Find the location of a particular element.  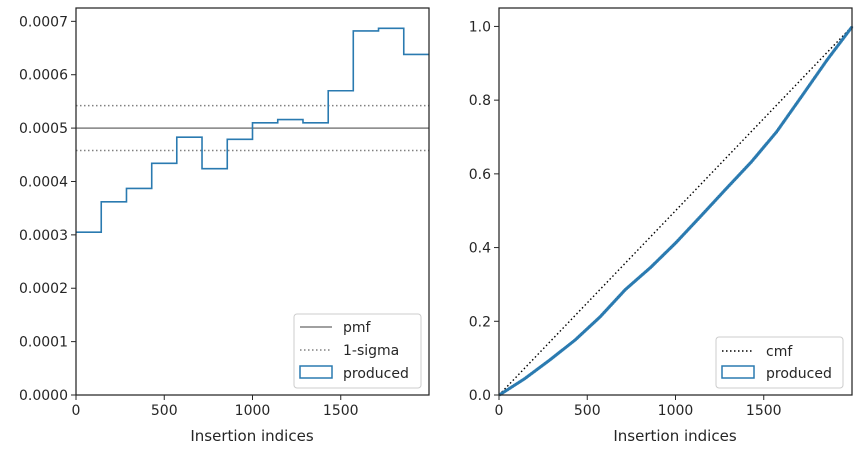

0-ytick-label: 0.0007 is located at coordinates (43, 22).